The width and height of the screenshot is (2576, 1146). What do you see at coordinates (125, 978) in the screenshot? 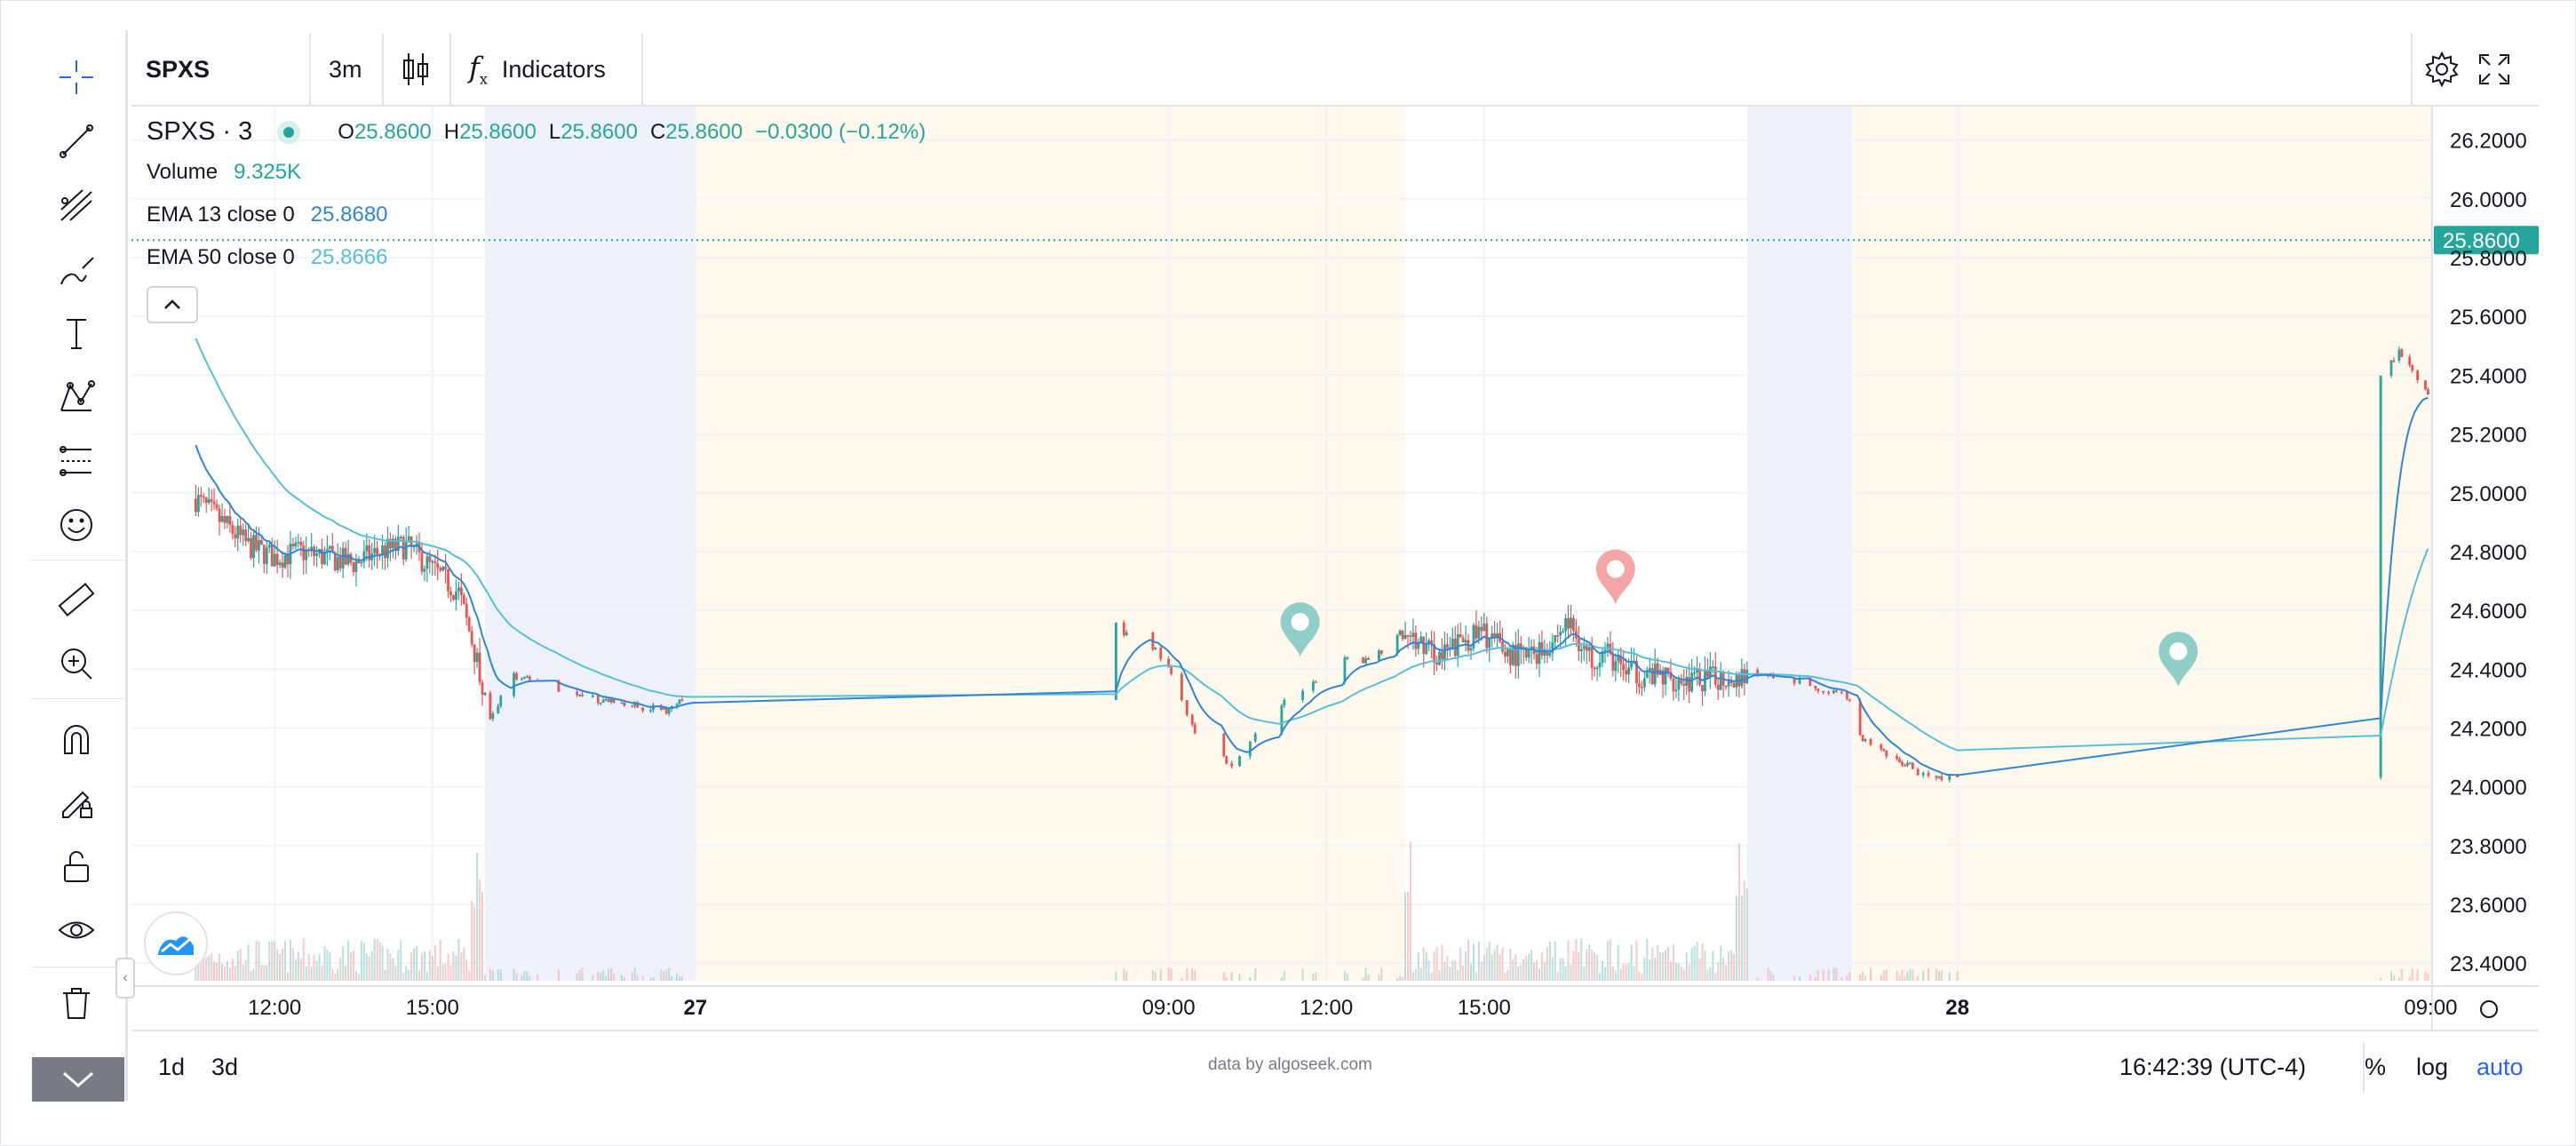
I see `scroll-handle: ‹` at bounding box center [125, 978].